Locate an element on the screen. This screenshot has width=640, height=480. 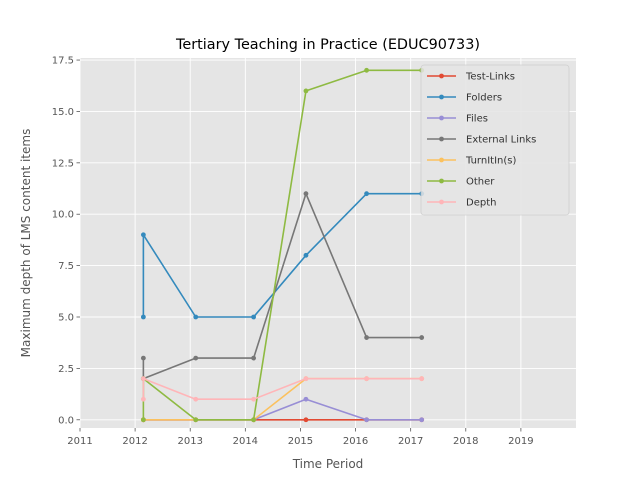
x-axis-title: Time Period is located at coordinates (328, 464).